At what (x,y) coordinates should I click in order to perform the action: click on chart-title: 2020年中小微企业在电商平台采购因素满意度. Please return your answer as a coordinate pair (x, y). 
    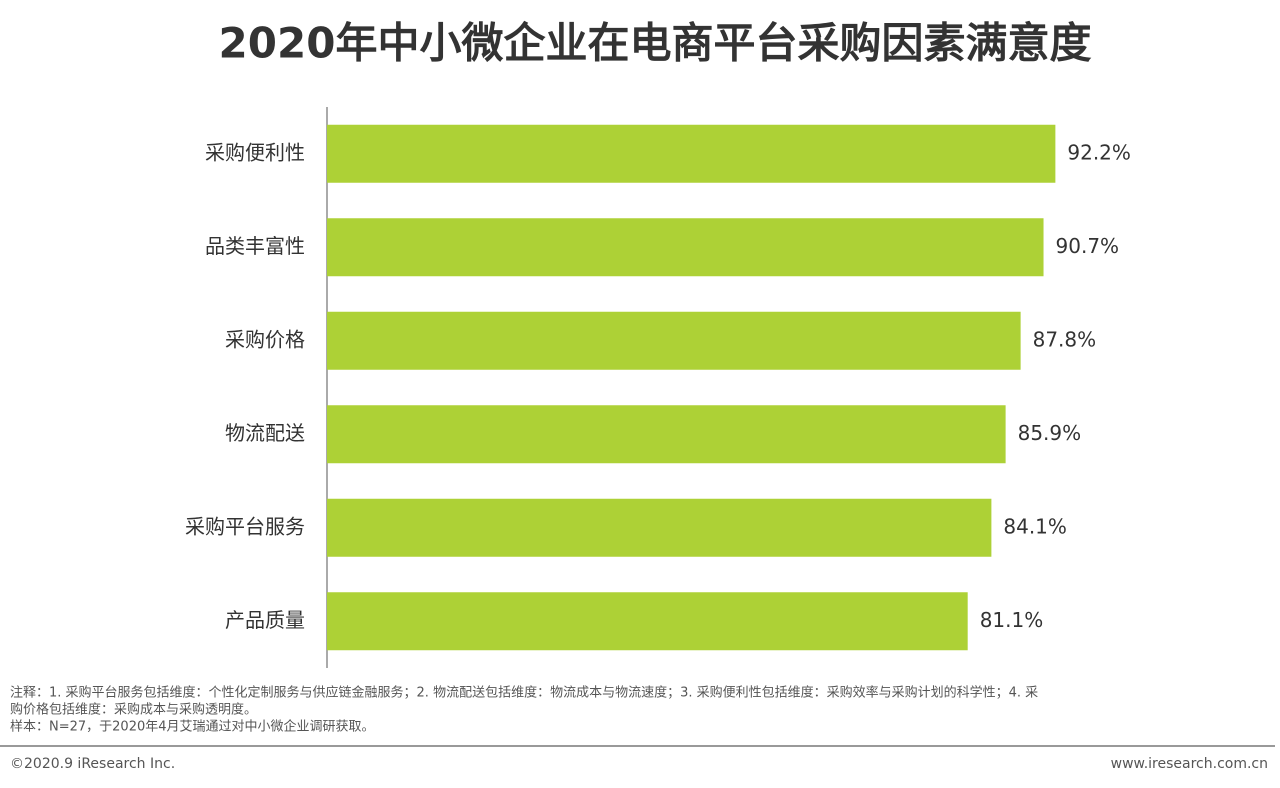
    Looking at the image, I should click on (655, 43).